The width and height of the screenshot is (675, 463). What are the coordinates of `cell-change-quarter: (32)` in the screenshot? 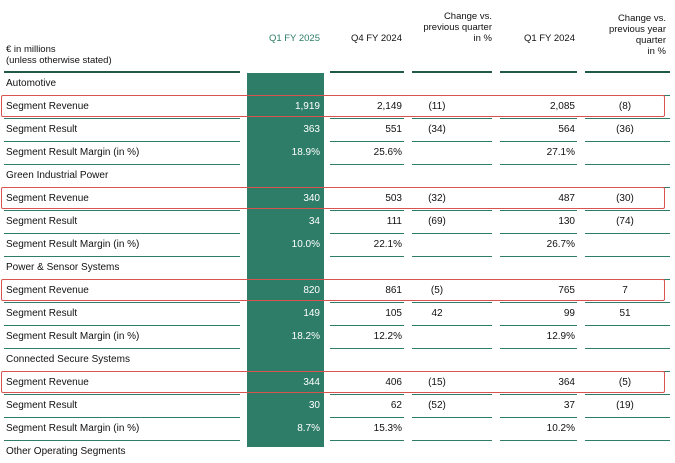 It's located at (437, 198).